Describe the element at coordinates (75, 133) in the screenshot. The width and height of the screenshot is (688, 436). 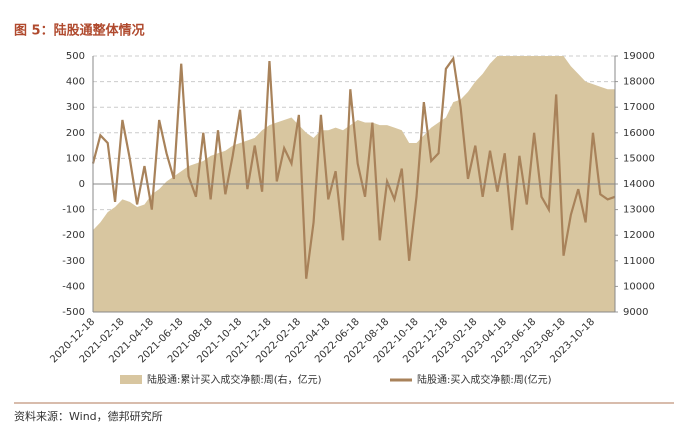
I see `y-tick-label: 200` at that location.